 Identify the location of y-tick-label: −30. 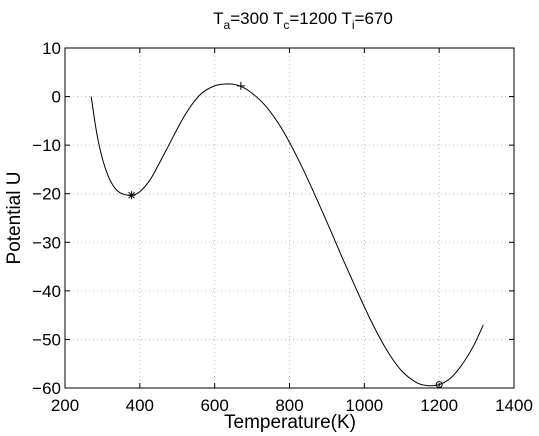
(46, 242).